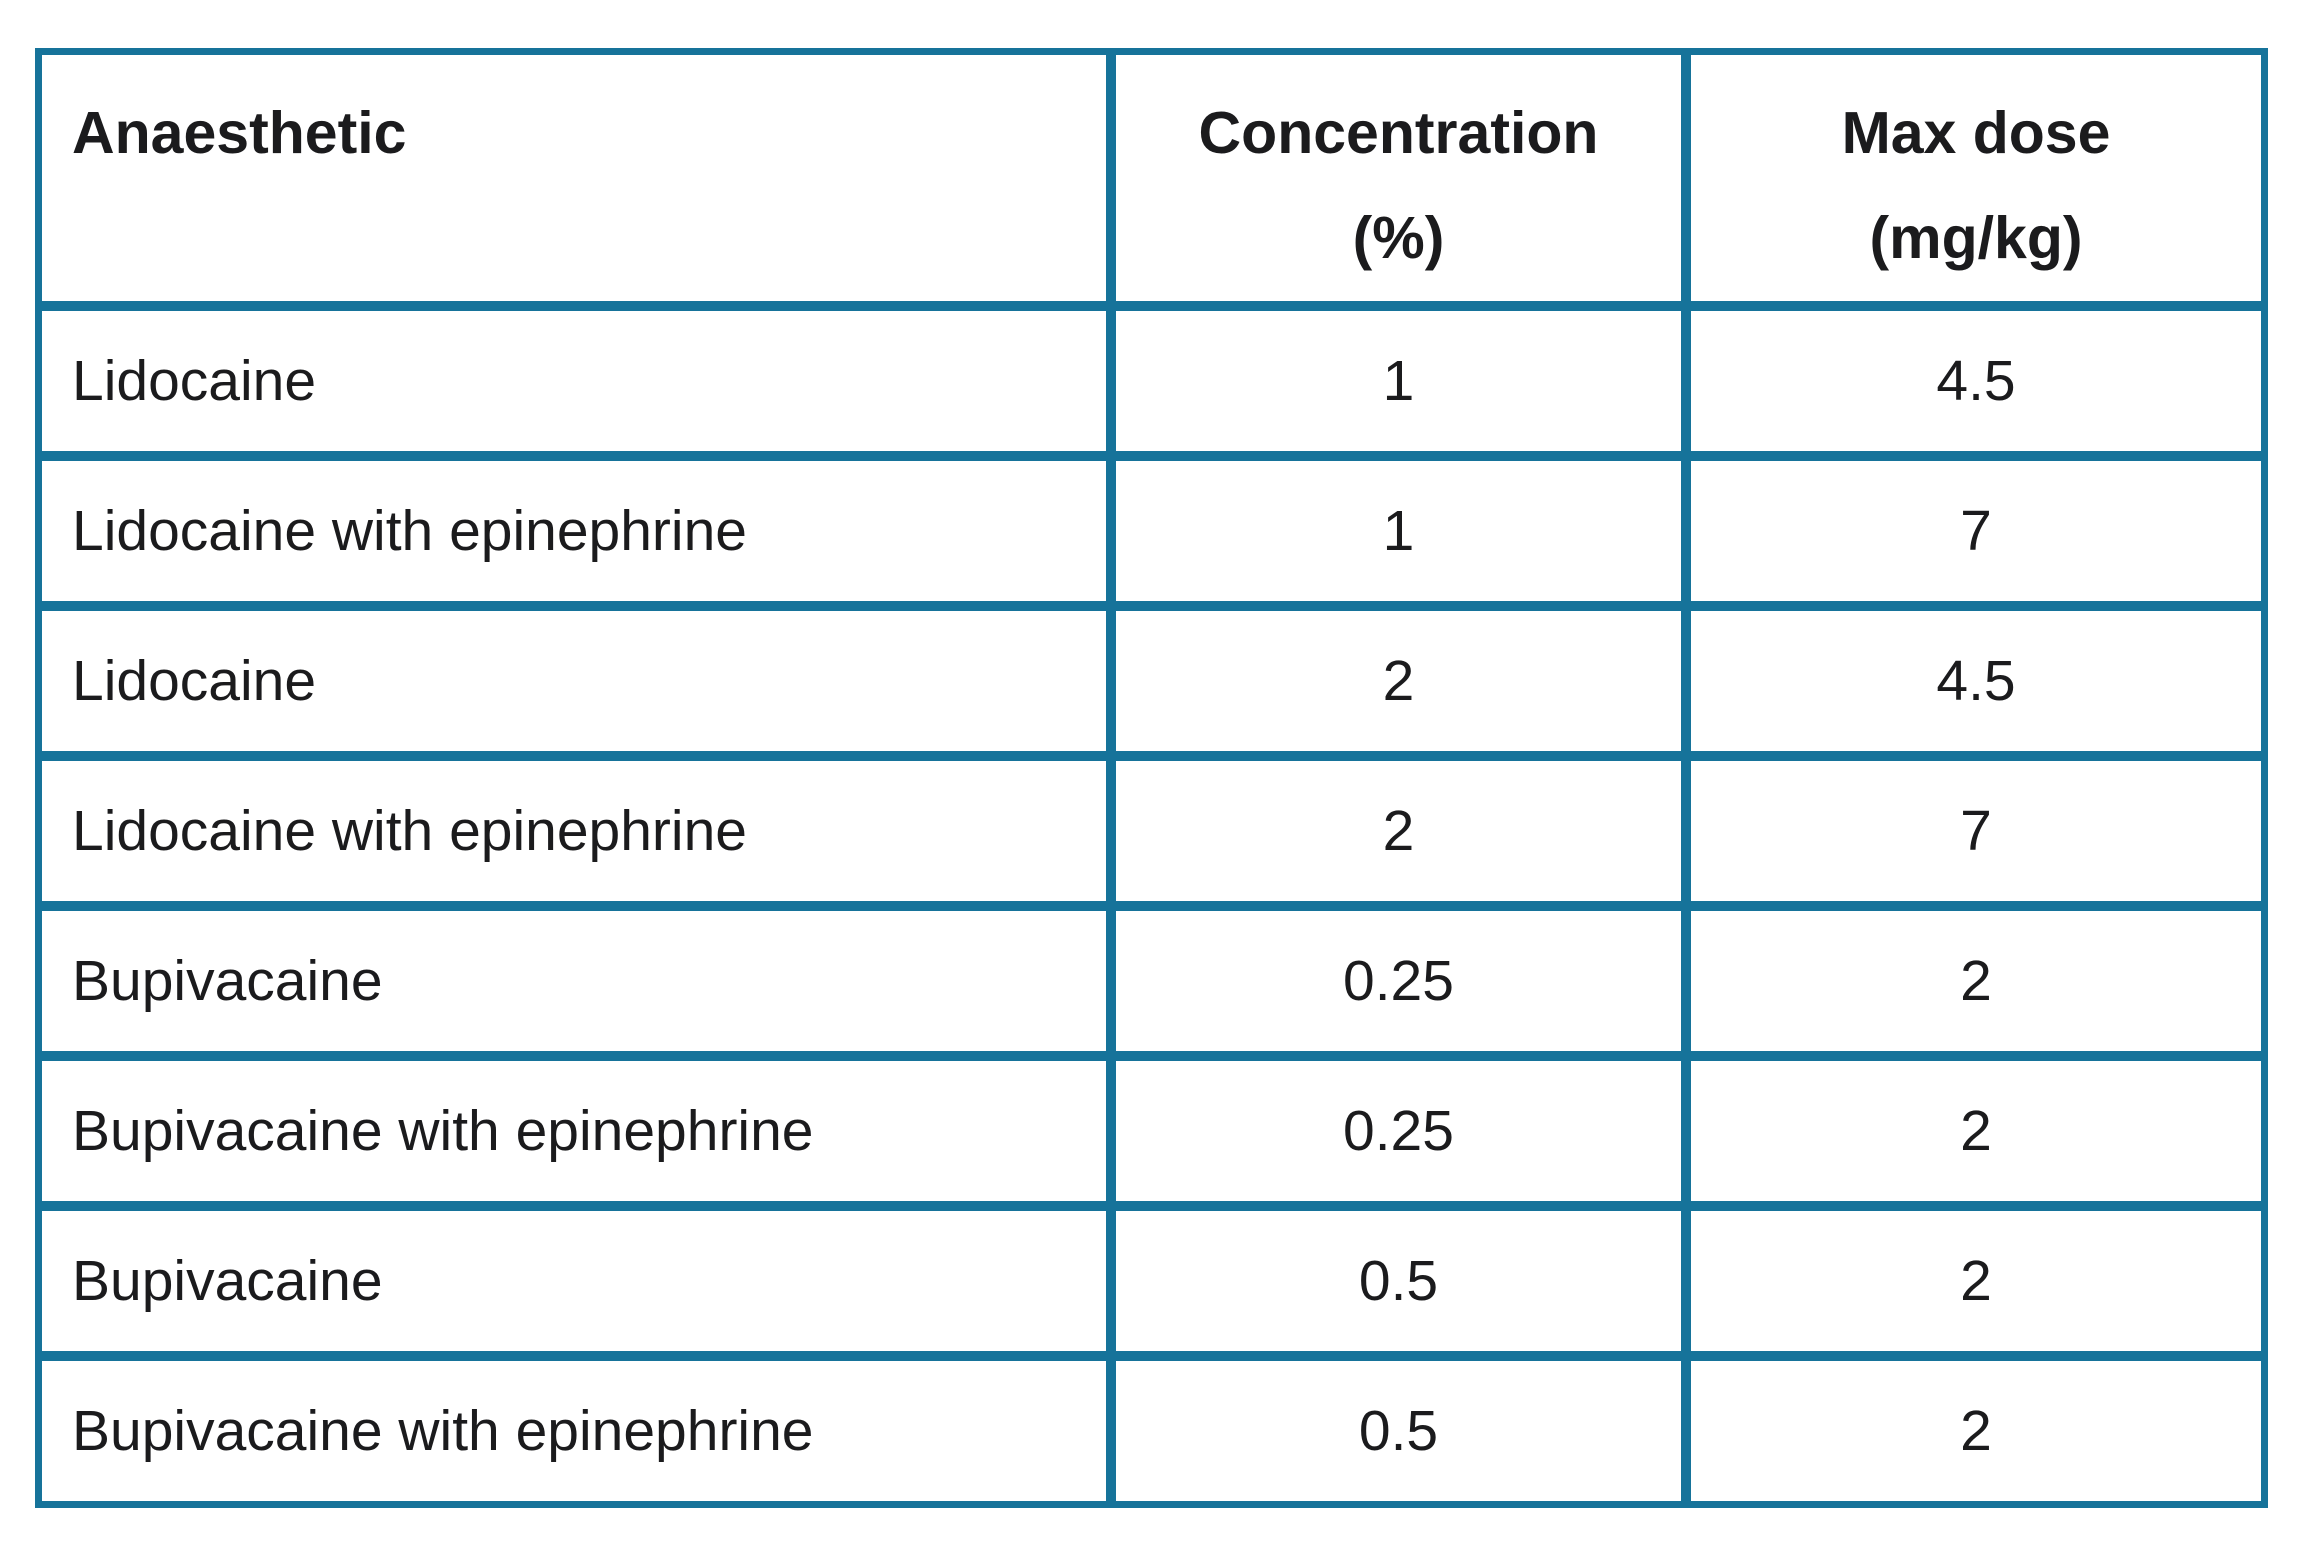  I want to click on header-sublabel: (%), so click(1398, 238).